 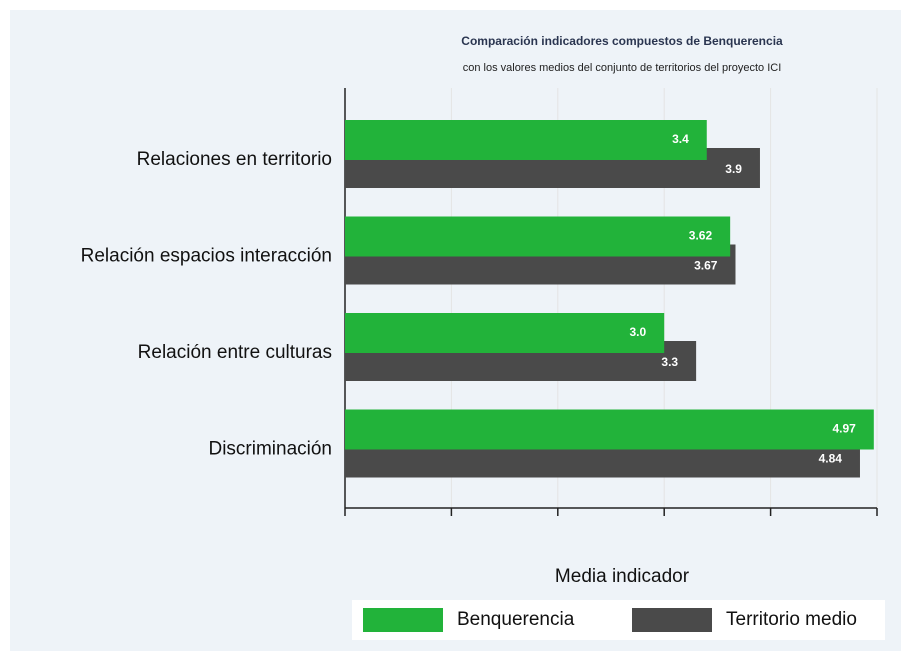 I want to click on value-label: 3.62, so click(x=701, y=236).